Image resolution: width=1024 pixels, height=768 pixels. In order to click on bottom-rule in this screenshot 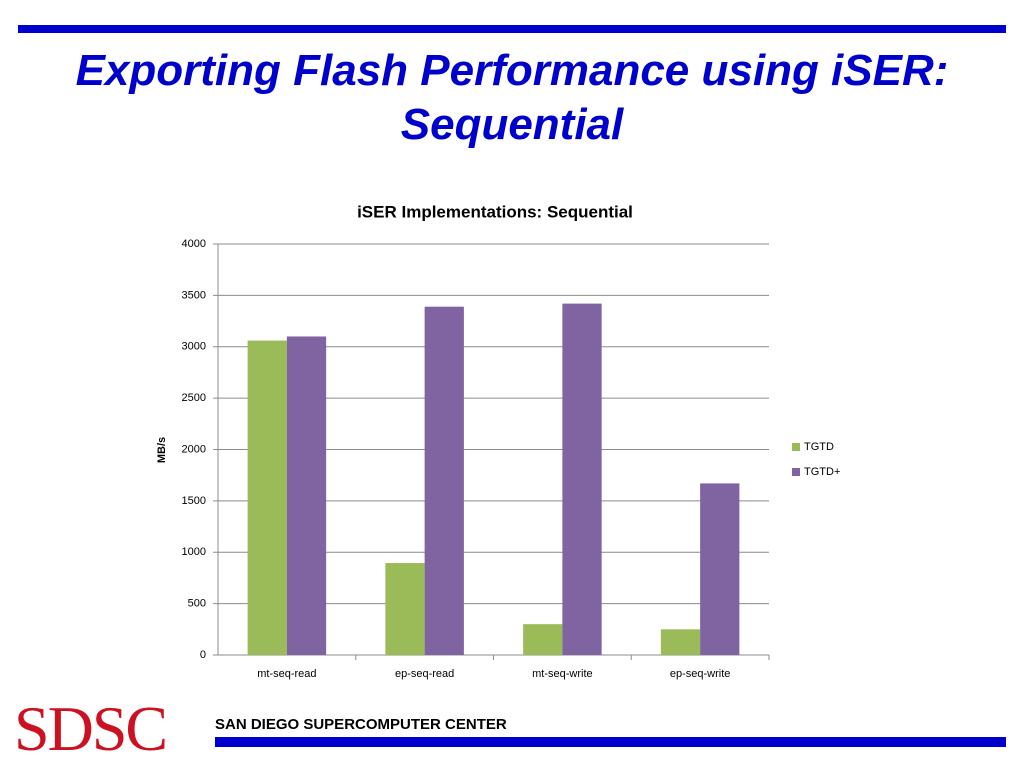, I will do `click(610, 742)`.